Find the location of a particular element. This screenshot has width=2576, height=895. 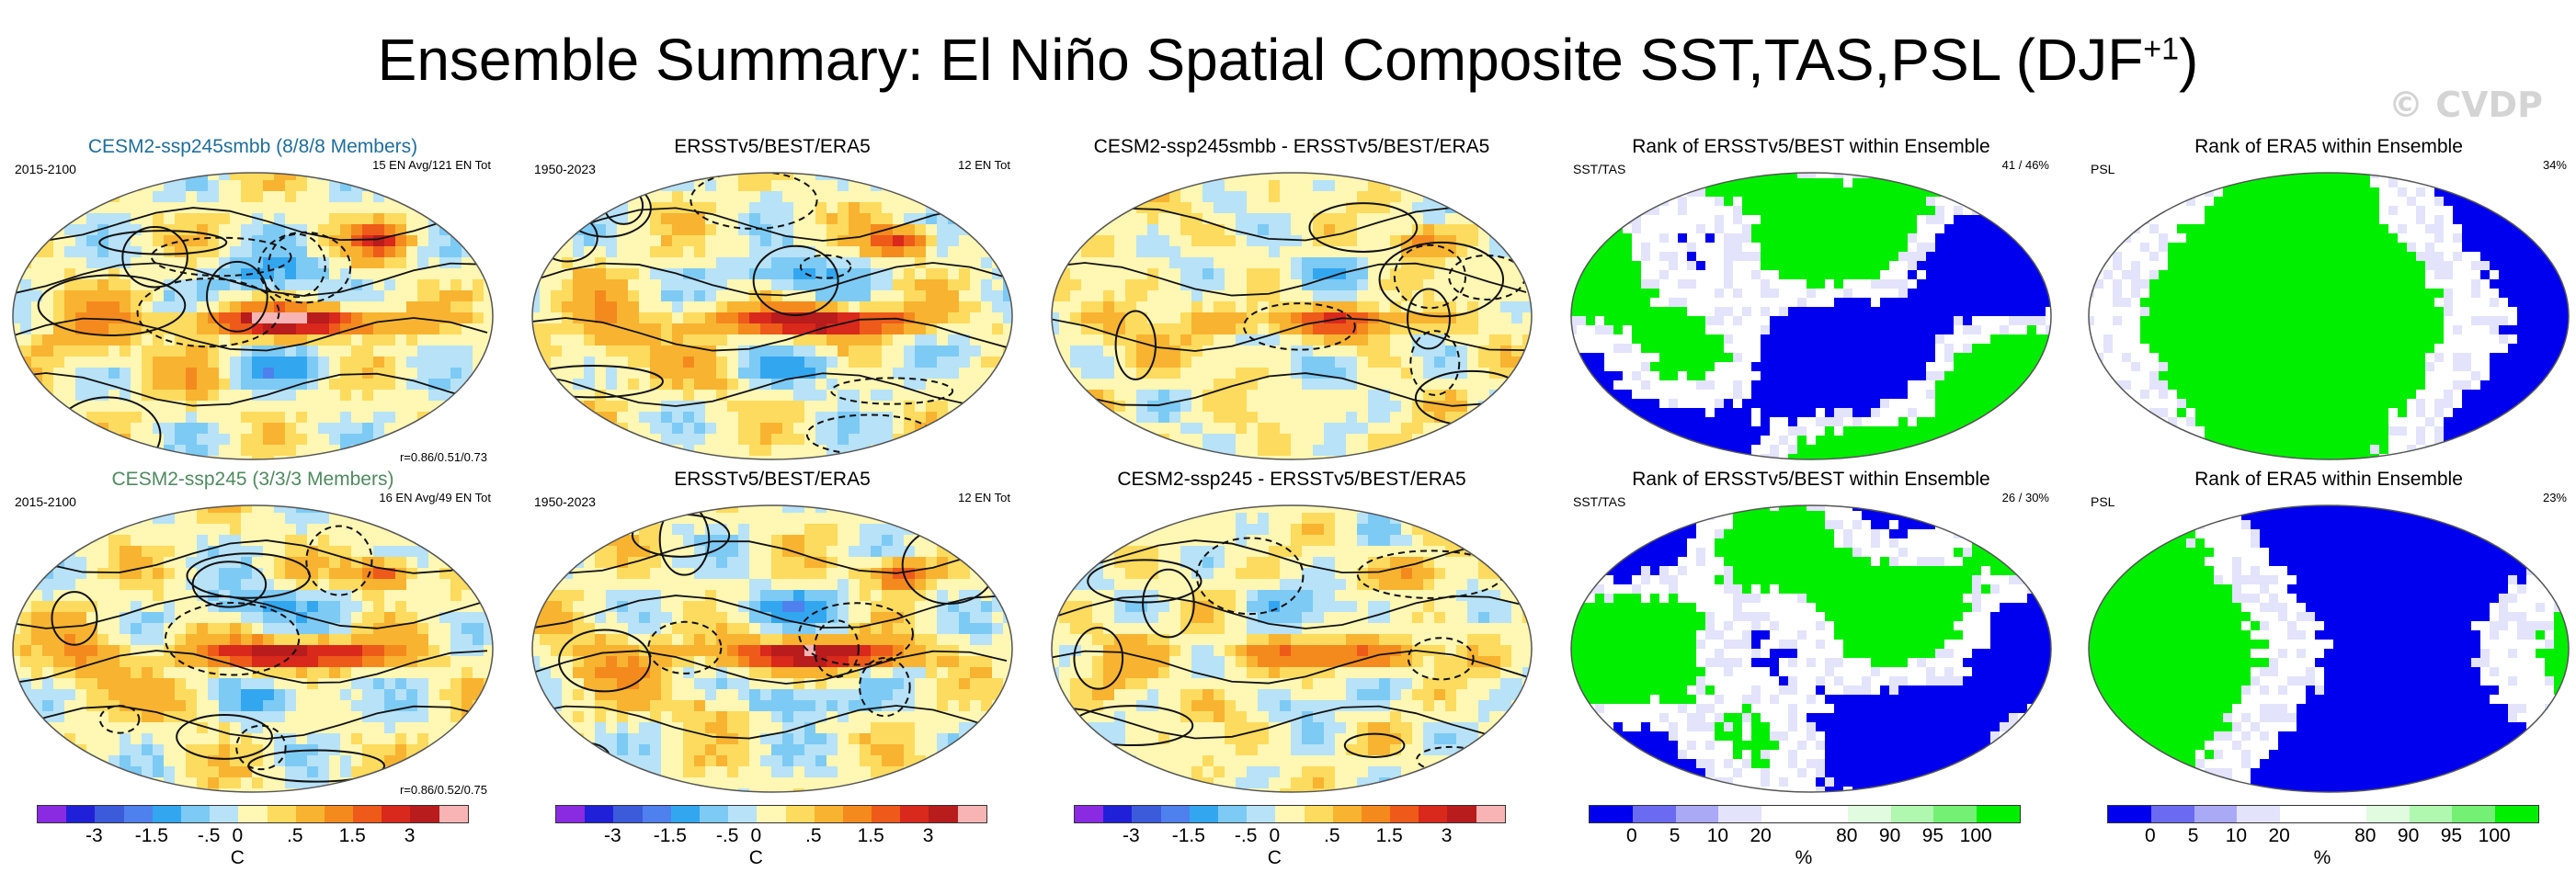

pattern-correlation-label: r=0.86/0.52/0.75 is located at coordinates (443, 790).